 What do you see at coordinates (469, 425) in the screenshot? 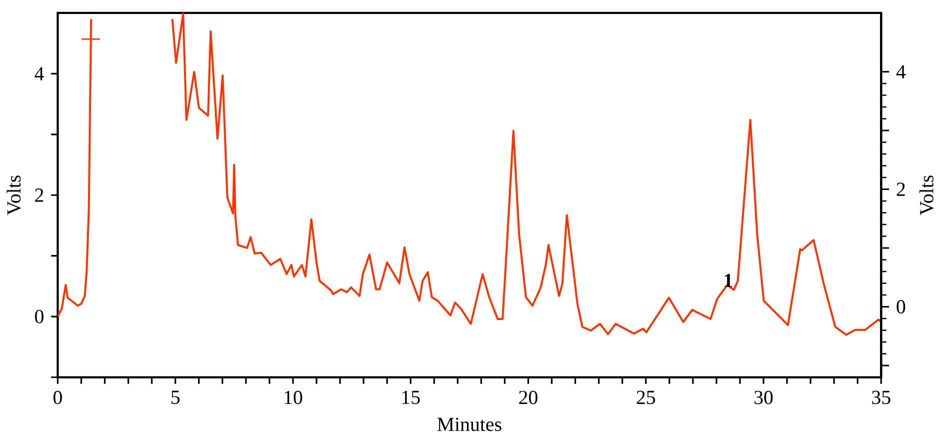
I see `x-axis-title: Minutes` at bounding box center [469, 425].